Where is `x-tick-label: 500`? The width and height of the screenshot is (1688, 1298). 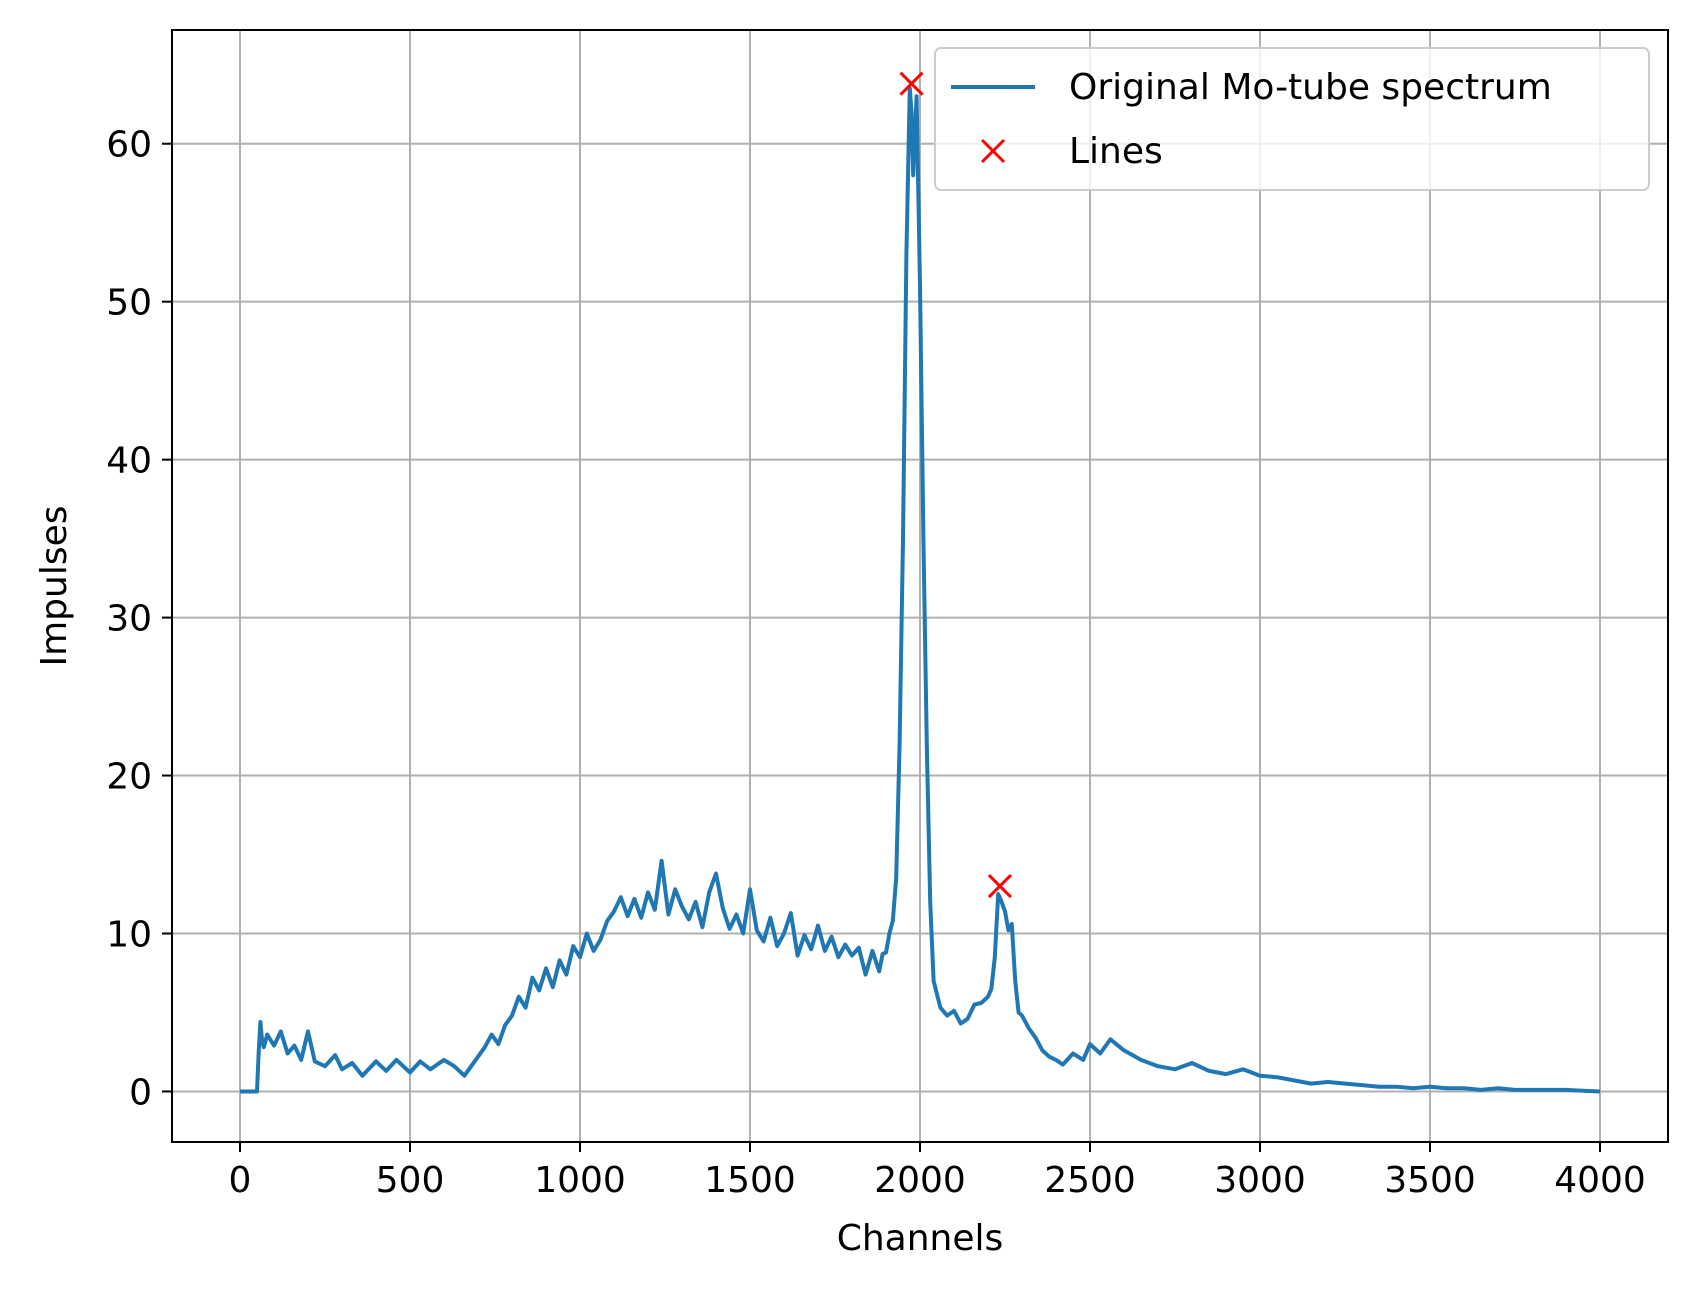 x-tick-label: 500 is located at coordinates (410, 1180).